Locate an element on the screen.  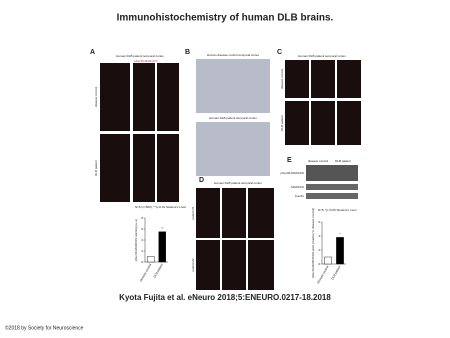
stain: pSer46-MARCKS is located at coordinates (146, 61).